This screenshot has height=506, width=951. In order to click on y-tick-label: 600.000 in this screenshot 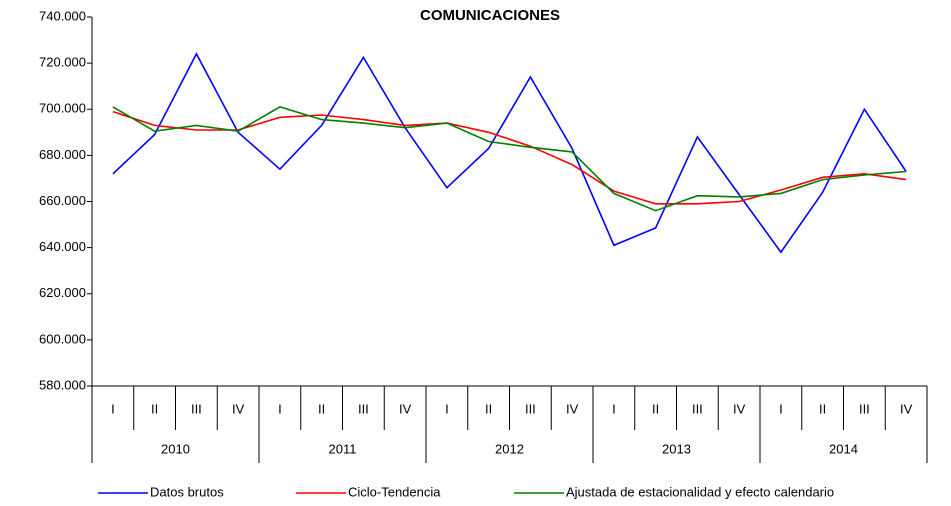, I will do `click(62, 338)`.